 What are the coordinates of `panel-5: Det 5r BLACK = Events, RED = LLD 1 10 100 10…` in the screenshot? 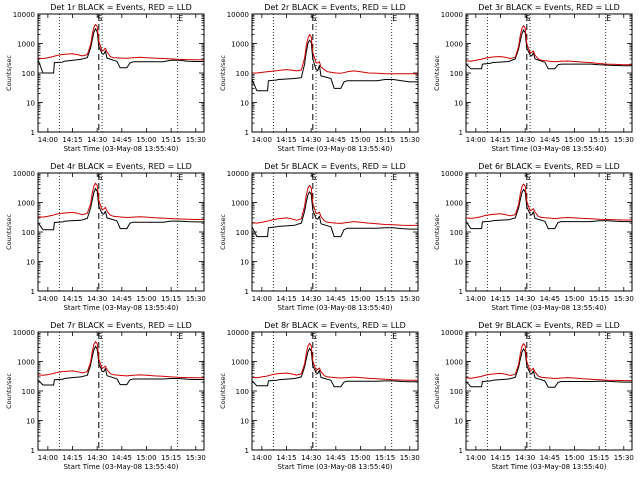 It's located at (319, 237).